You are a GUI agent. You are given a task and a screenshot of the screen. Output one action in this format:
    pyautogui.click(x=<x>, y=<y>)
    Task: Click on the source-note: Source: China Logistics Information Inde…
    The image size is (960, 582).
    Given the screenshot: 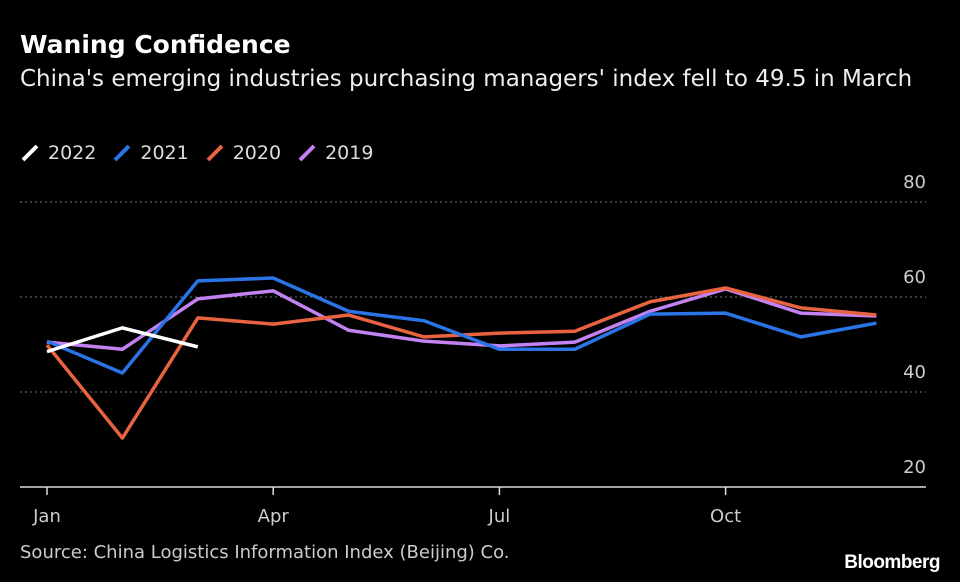 What is the action you would take?
    pyautogui.click(x=265, y=552)
    